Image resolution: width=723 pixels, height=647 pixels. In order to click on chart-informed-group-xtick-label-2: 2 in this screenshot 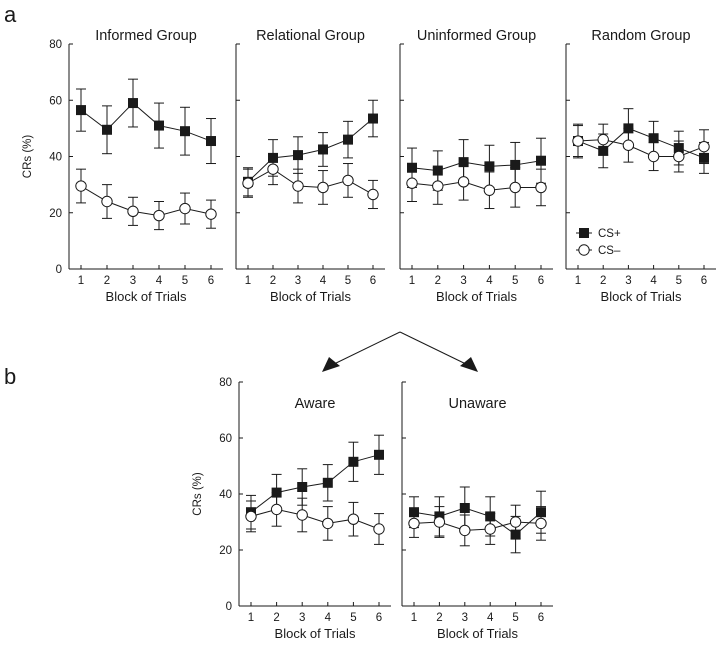, I will do `click(107, 281)`.